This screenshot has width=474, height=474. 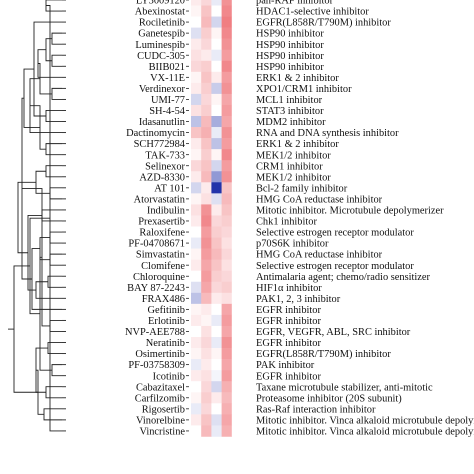 What do you see at coordinates (162, 23) in the screenshot?
I see `drug-label: Rociletinib` at bounding box center [162, 23].